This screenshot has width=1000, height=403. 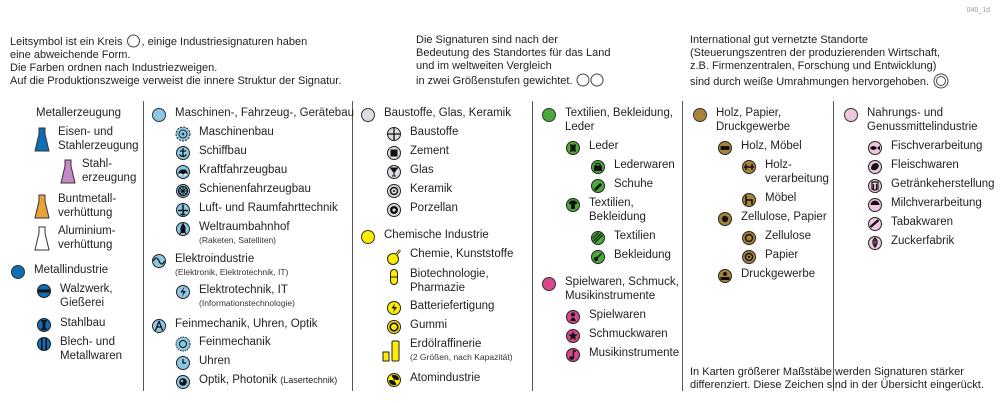 What do you see at coordinates (394, 191) in the screenshot?
I see `ceramic-icon` at bounding box center [394, 191].